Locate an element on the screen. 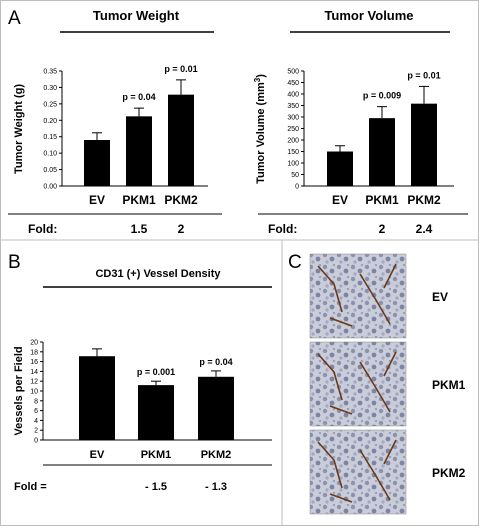  y-tick-label: 400 is located at coordinates (293, 95).